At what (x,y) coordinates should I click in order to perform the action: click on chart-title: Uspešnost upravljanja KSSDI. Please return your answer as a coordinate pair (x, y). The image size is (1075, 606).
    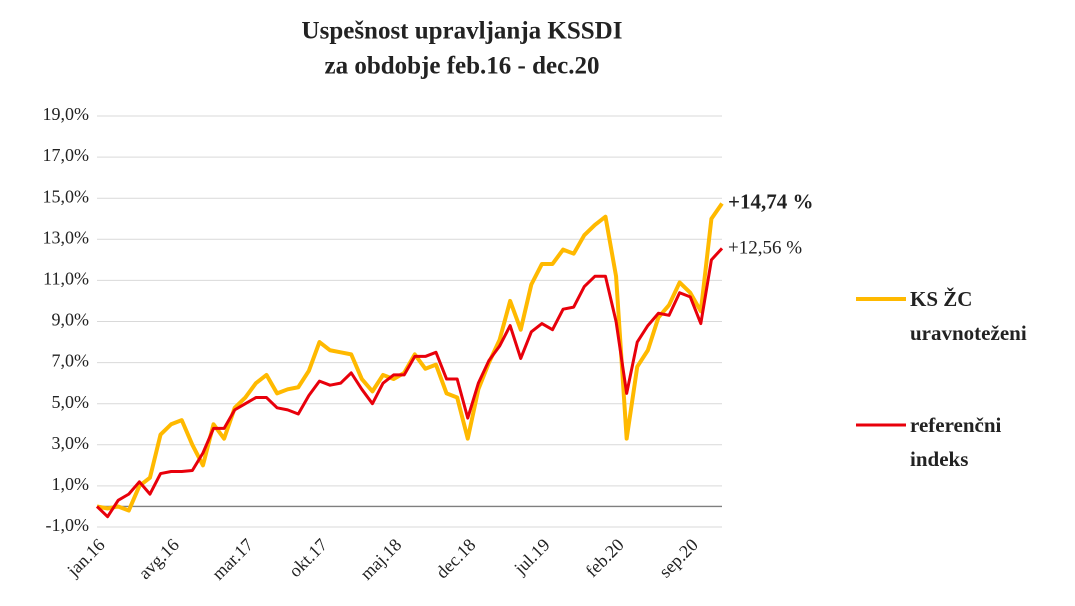
    Looking at the image, I should click on (462, 31).